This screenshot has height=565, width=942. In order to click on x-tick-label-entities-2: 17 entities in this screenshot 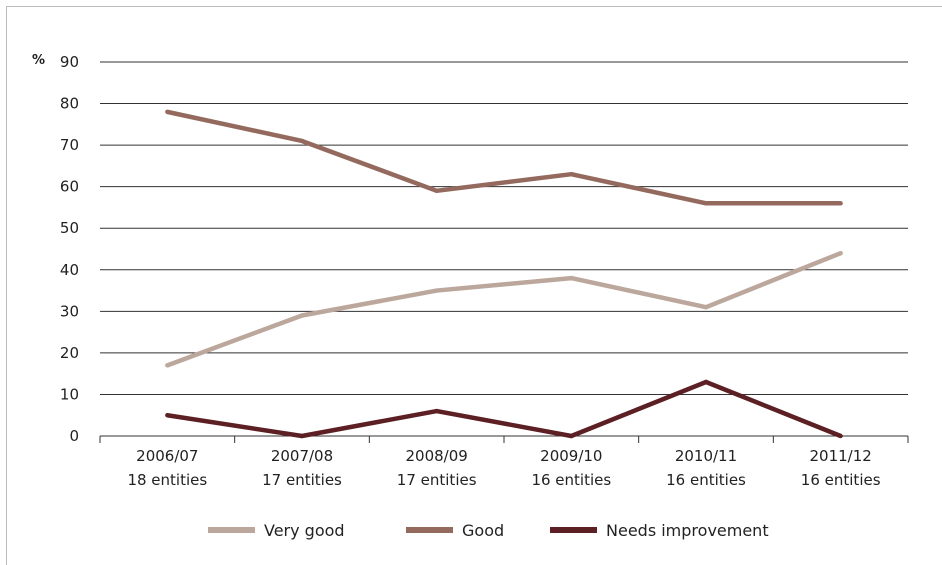, I will do `click(437, 480)`.